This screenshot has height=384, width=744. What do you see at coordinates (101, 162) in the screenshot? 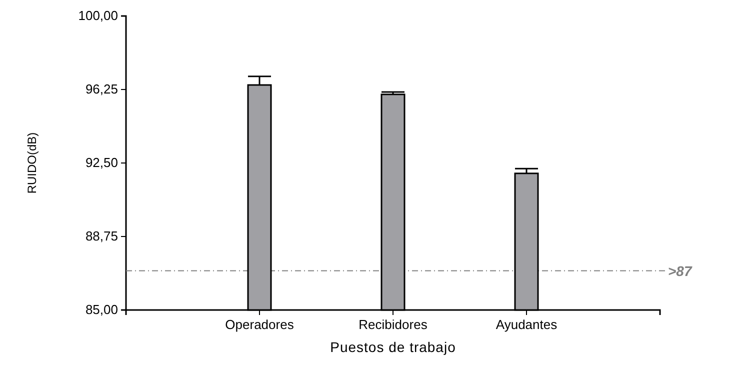
I see `y-tick-label: 92,50` at bounding box center [101, 162].